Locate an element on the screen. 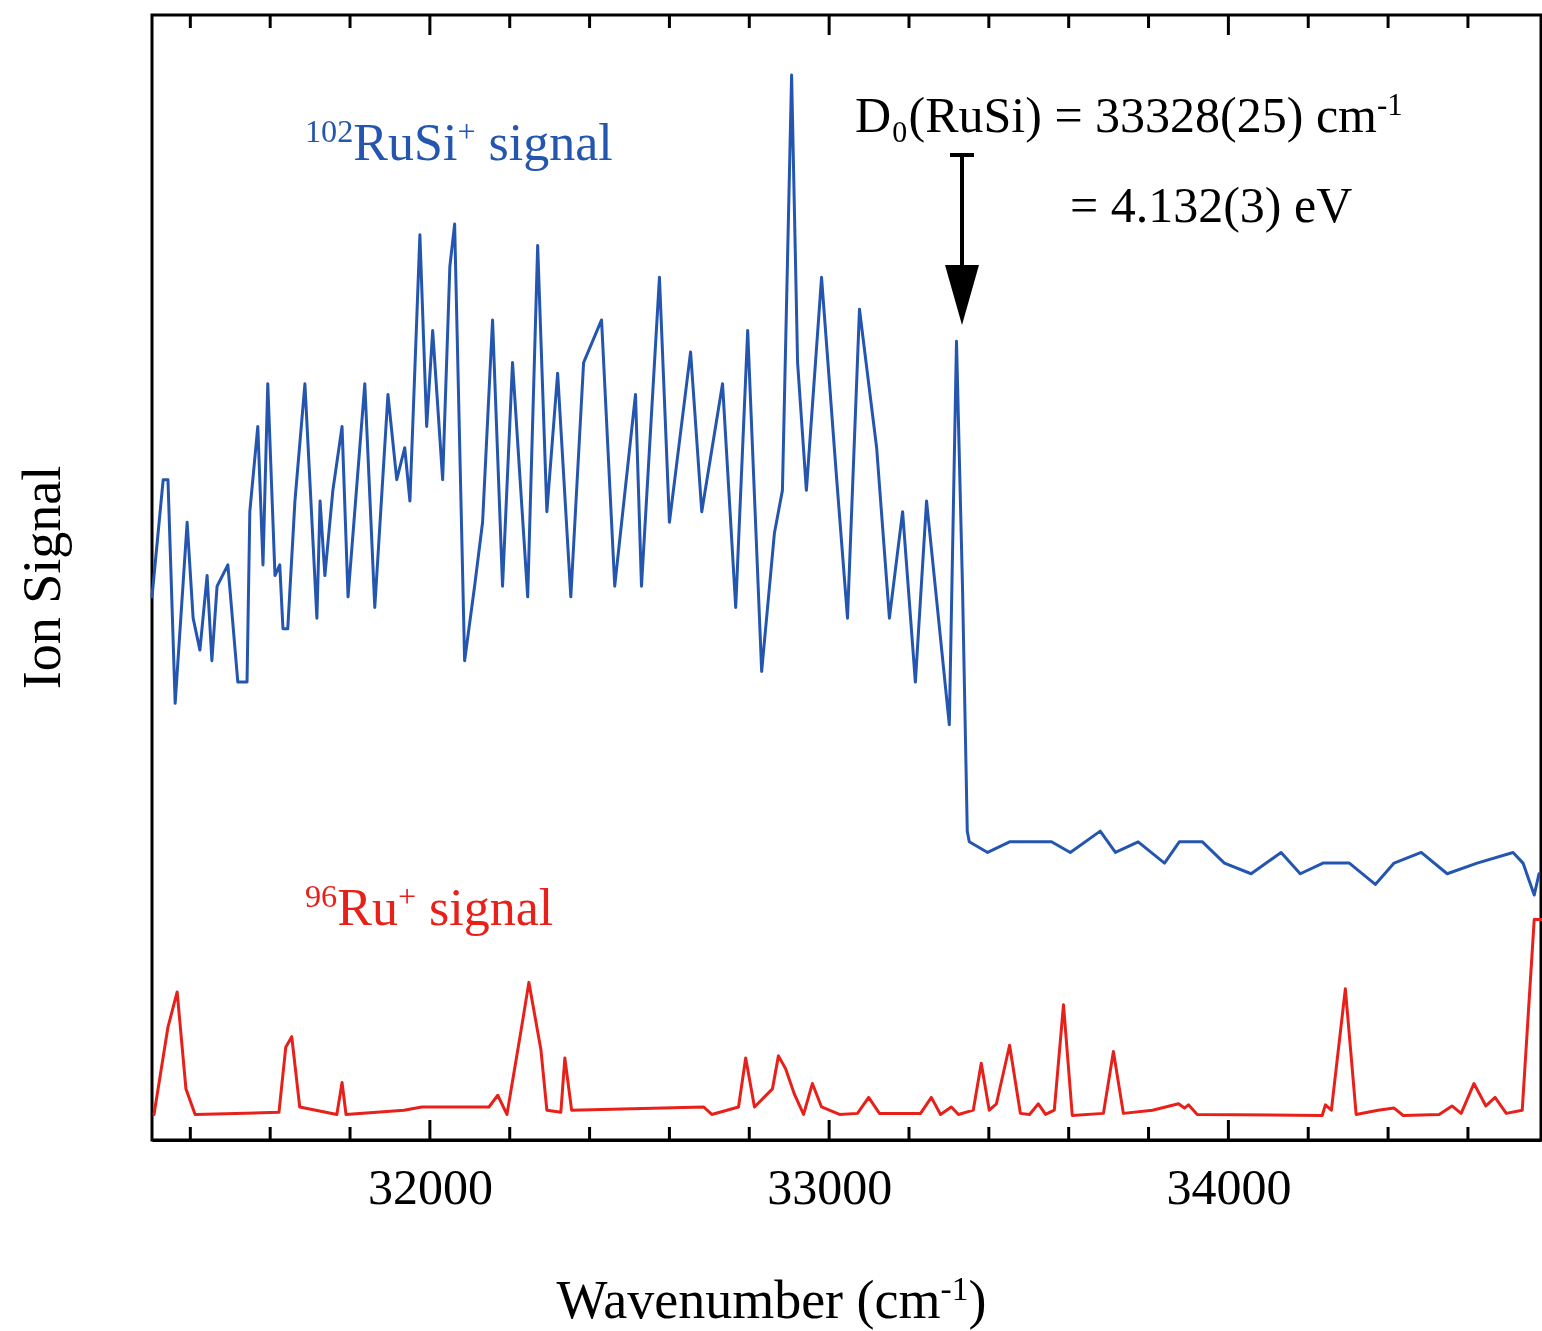 Image resolution: width=1542 pixels, height=1331 pixels. annotation: D₀(RuSi) = 33328(25) cm$^{-1}$ is located at coordinates (1129, 114).